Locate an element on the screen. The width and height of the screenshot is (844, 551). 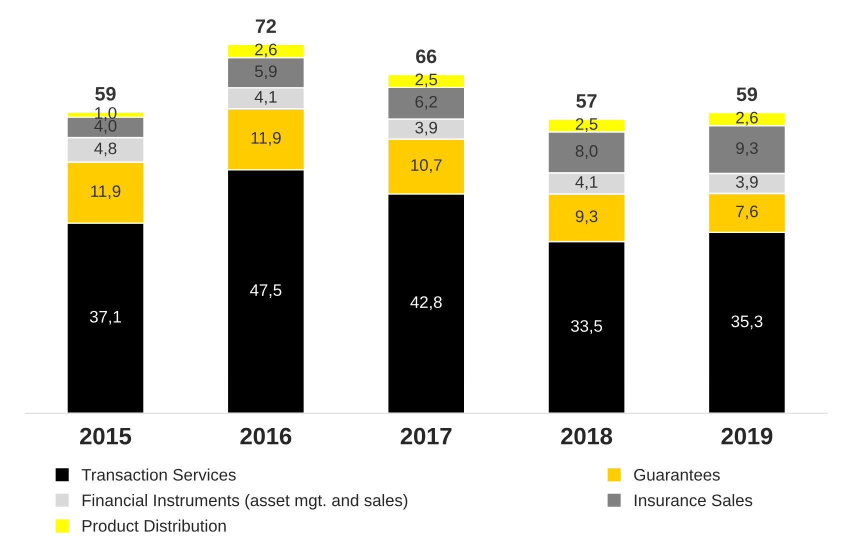
data-label: 47,5 is located at coordinates (266, 291).